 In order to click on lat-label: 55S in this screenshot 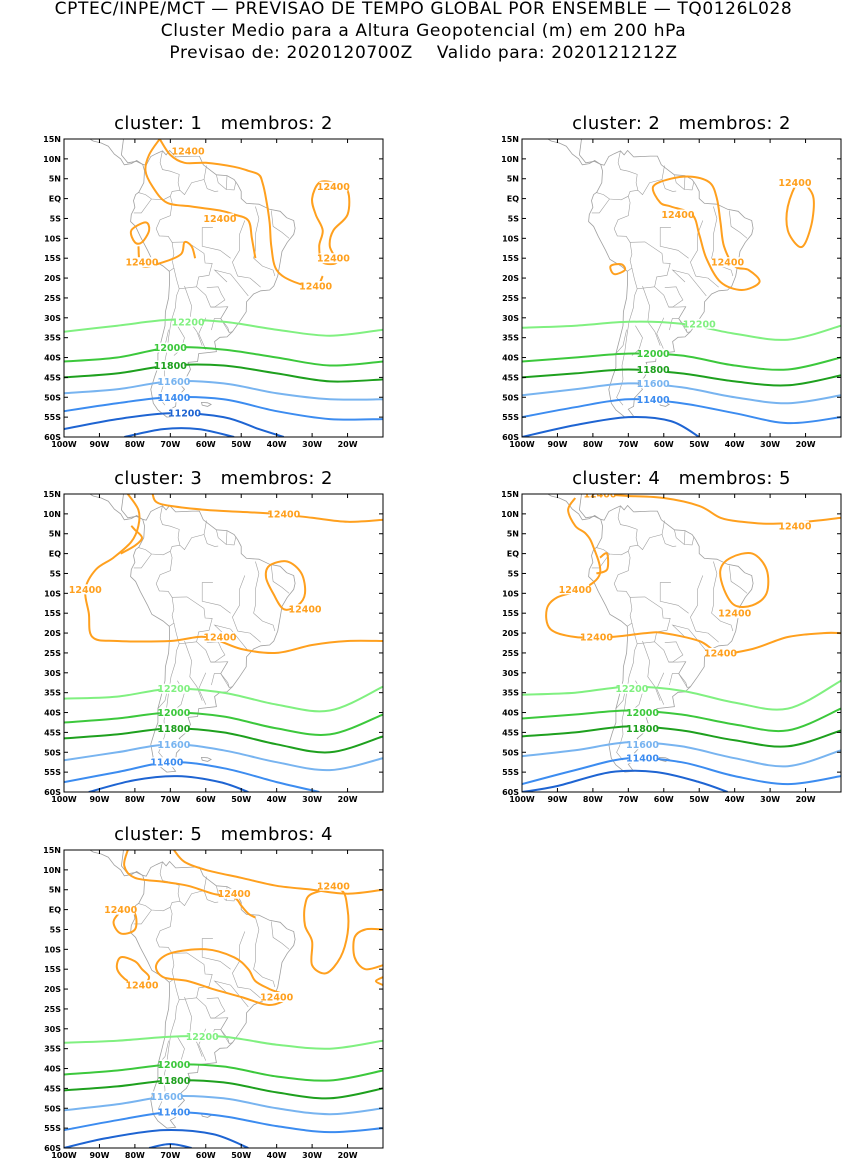, I will do `click(510, 772)`.